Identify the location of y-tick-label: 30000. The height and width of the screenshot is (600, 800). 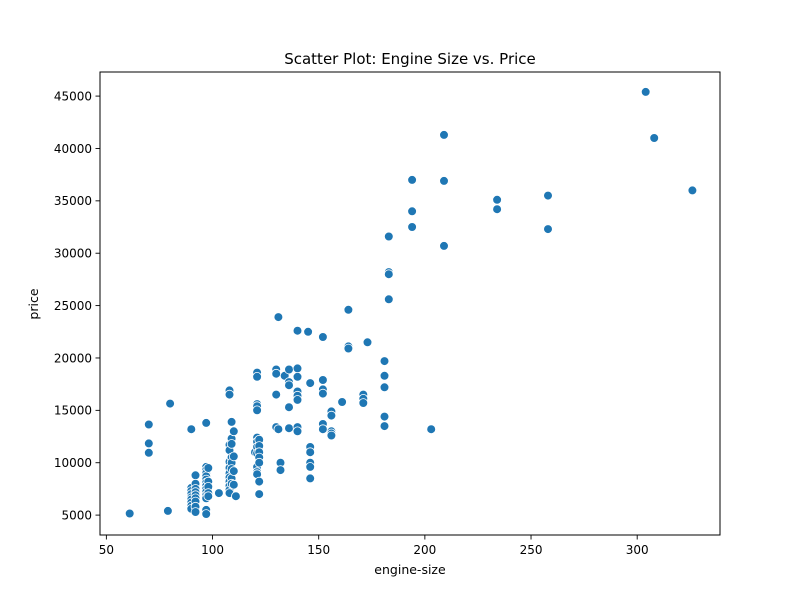
(73, 254).